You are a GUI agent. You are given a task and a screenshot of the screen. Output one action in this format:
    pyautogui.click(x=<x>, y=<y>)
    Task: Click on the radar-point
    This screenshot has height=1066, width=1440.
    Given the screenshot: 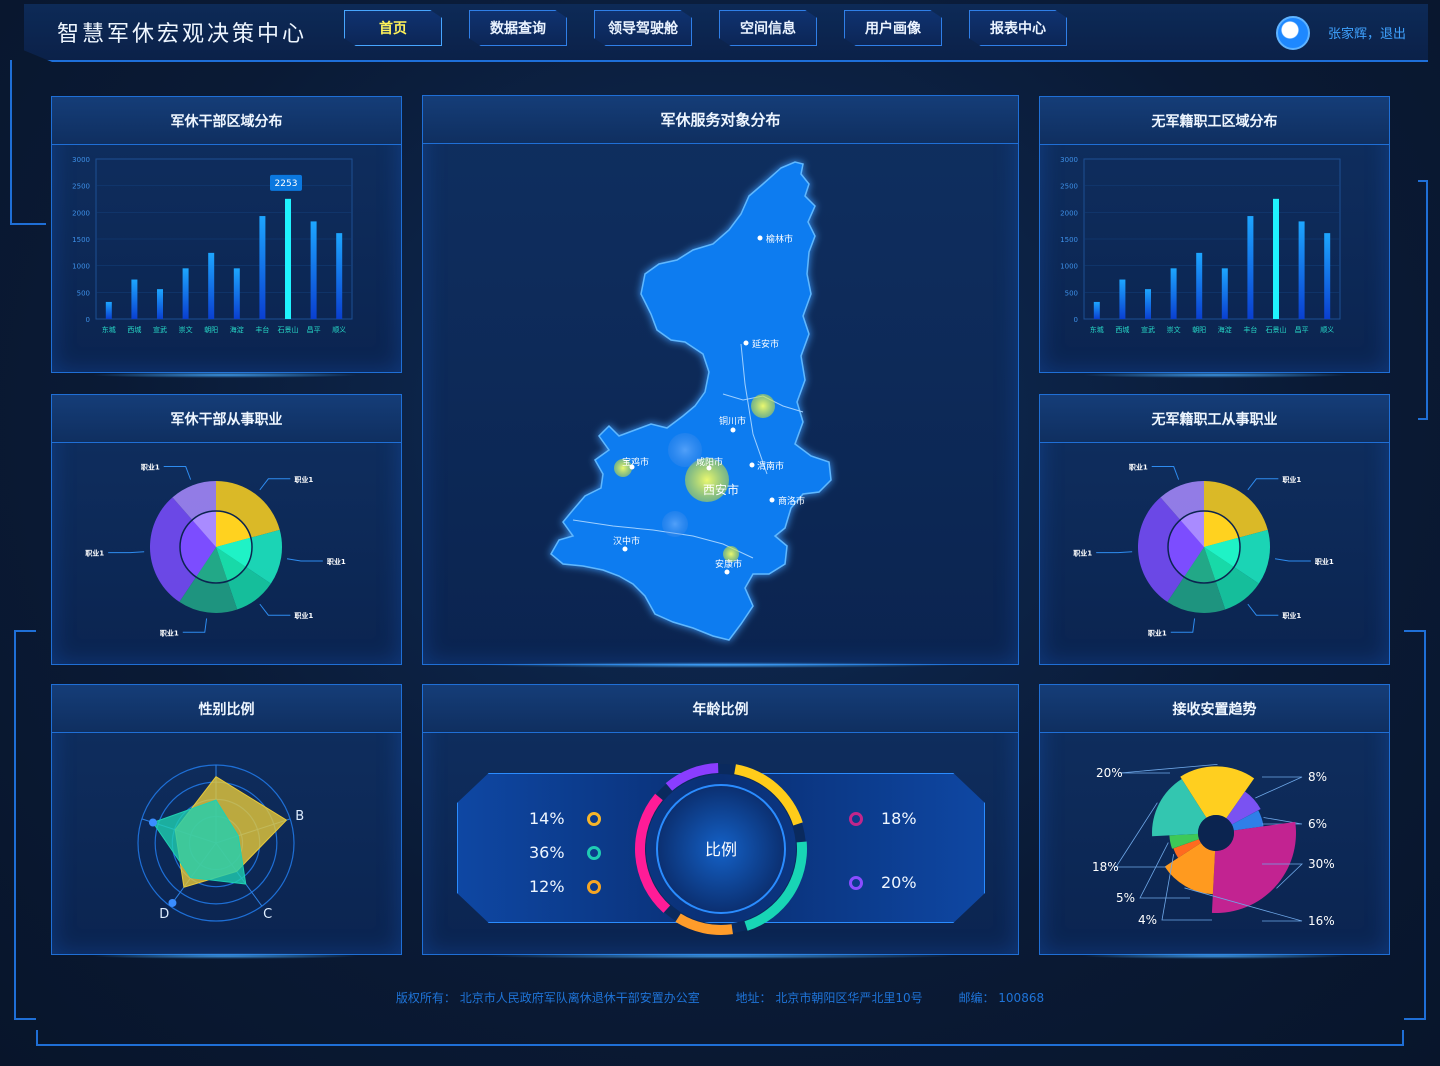 What is the action you would take?
    pyautogui.click(x=172, y=902)
    